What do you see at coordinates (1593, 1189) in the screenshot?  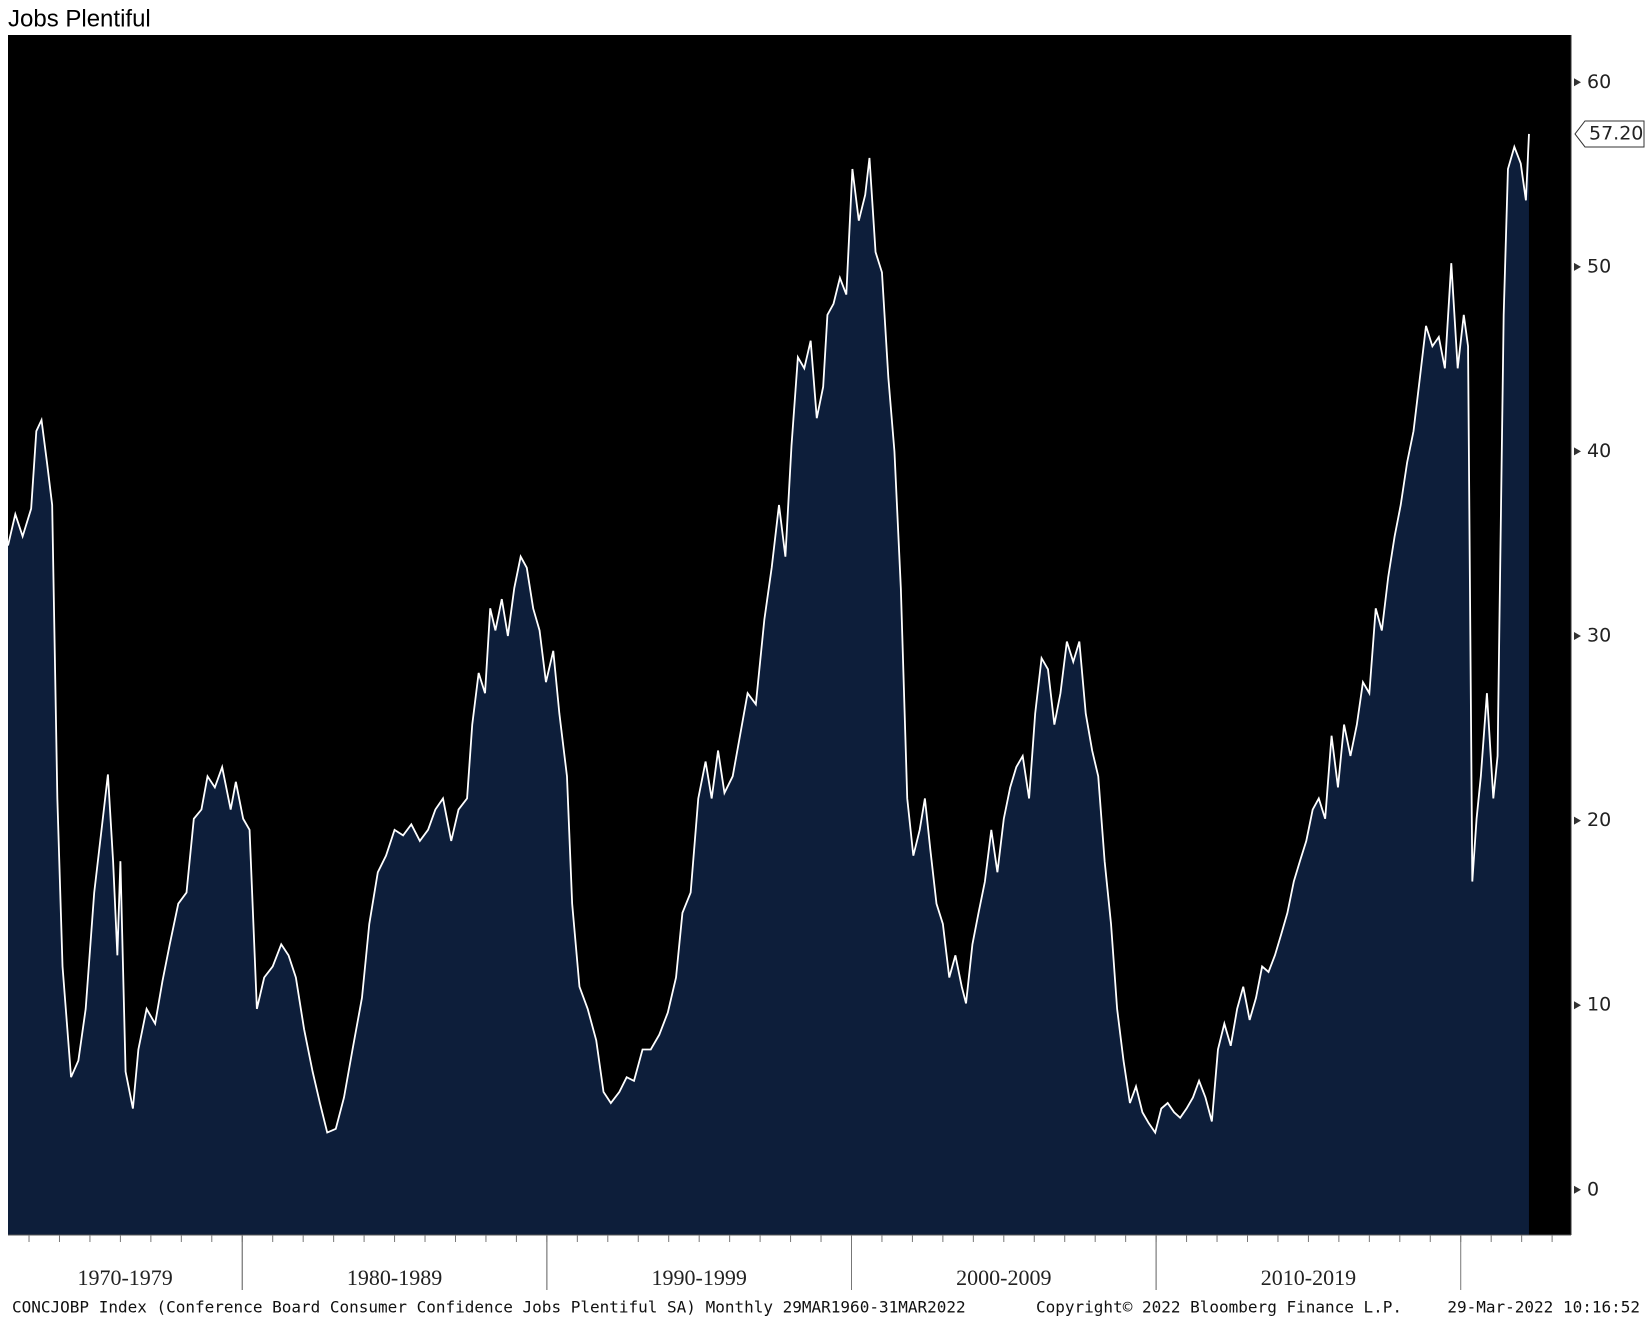 I see `y-tick-label: 0` at bounding box center [1593, 1189].